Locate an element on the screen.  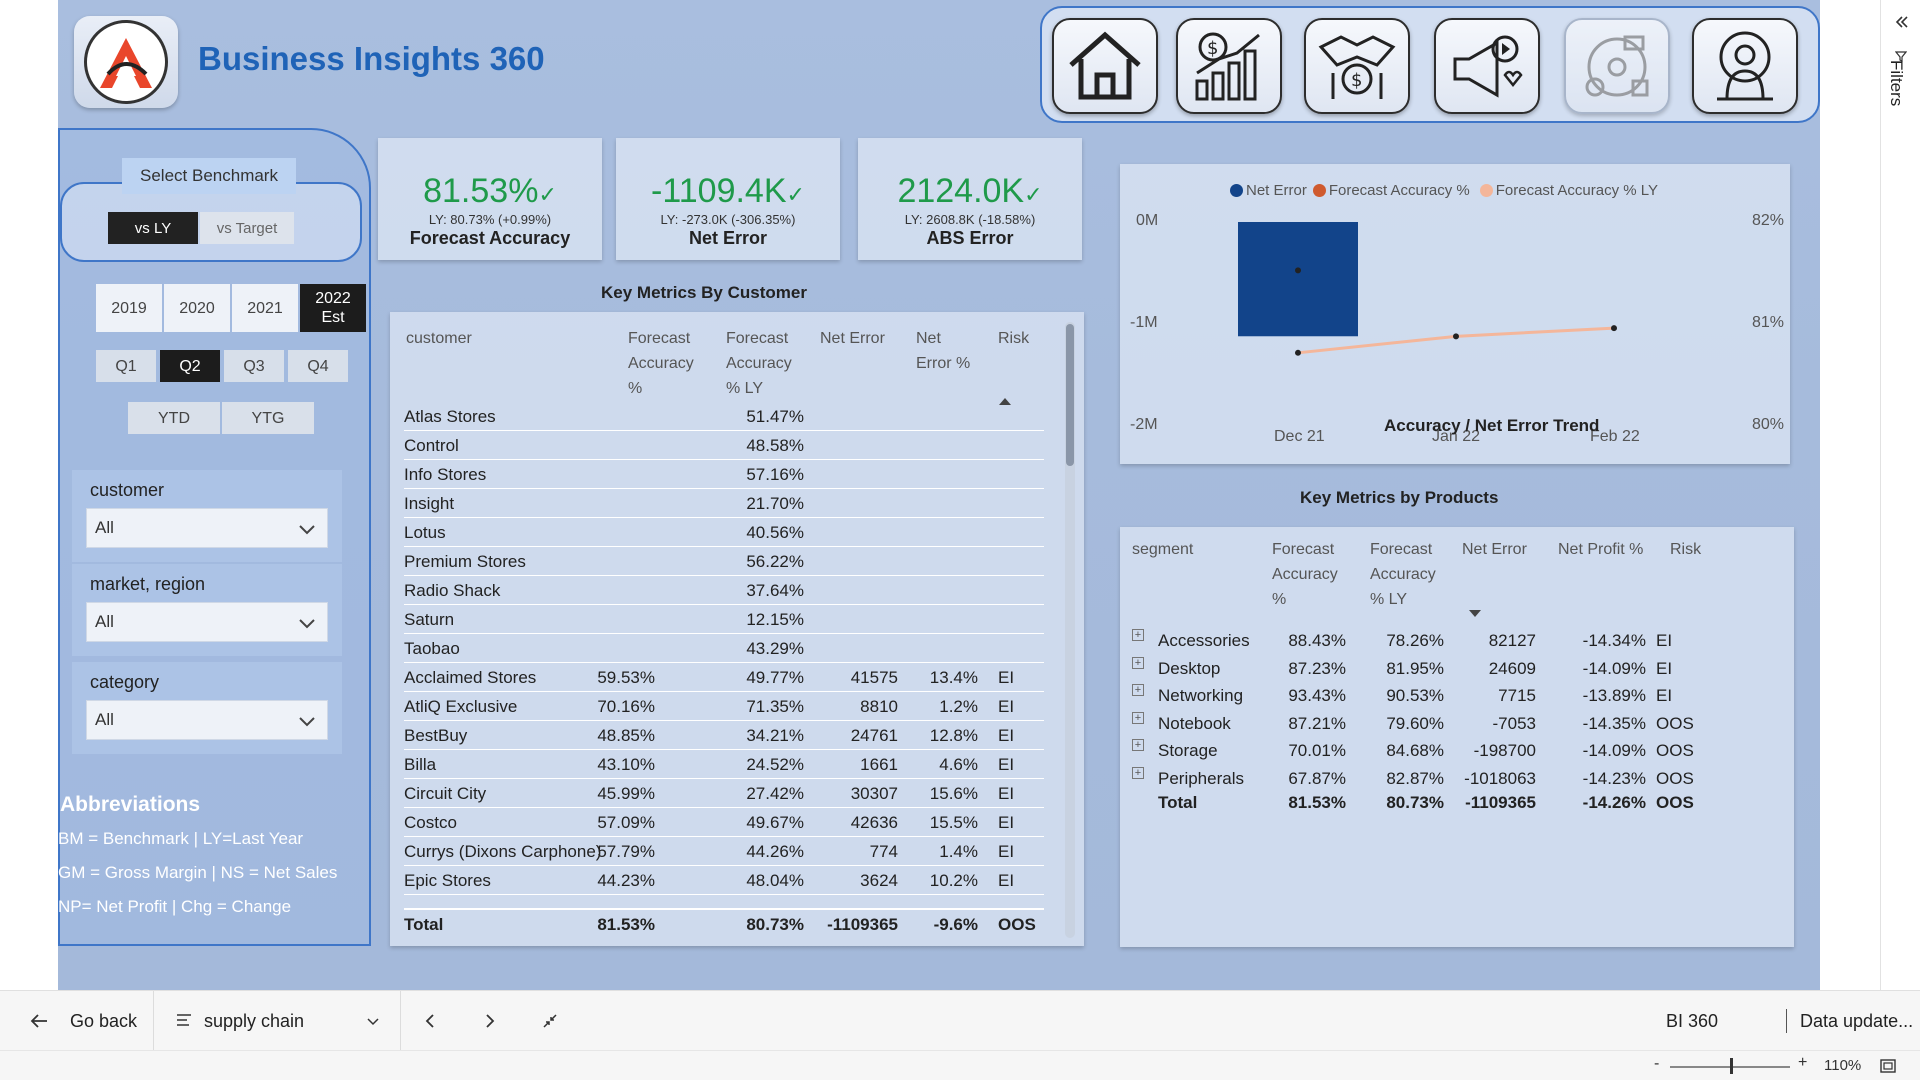
table-cell: -14.09% is located at coordinates (1614, 751).